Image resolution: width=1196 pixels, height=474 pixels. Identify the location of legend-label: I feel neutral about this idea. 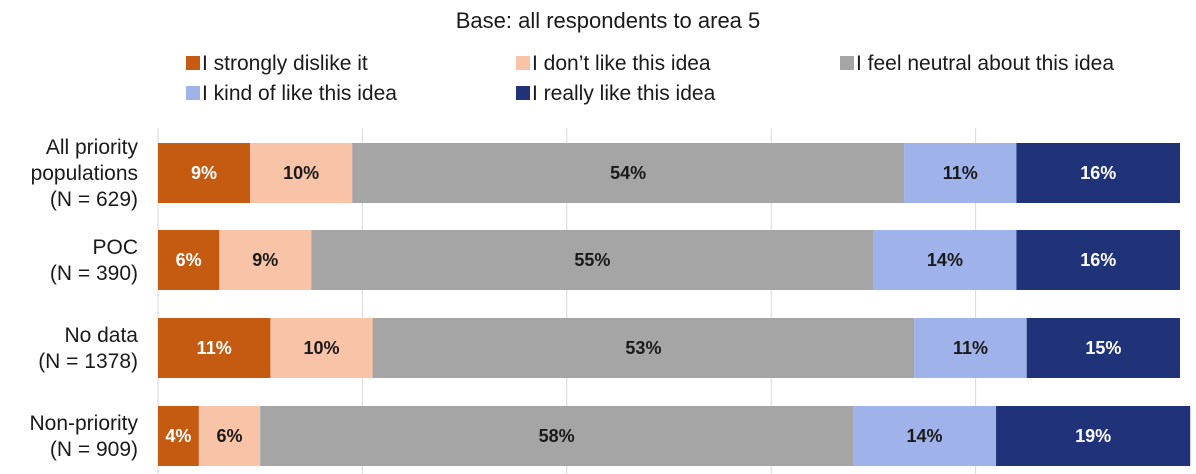
(985, 63).